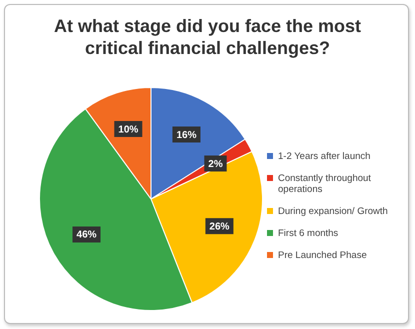 This screenshot has width=415, height=329. I want to click on data-label: 16%, so click(186, 135).